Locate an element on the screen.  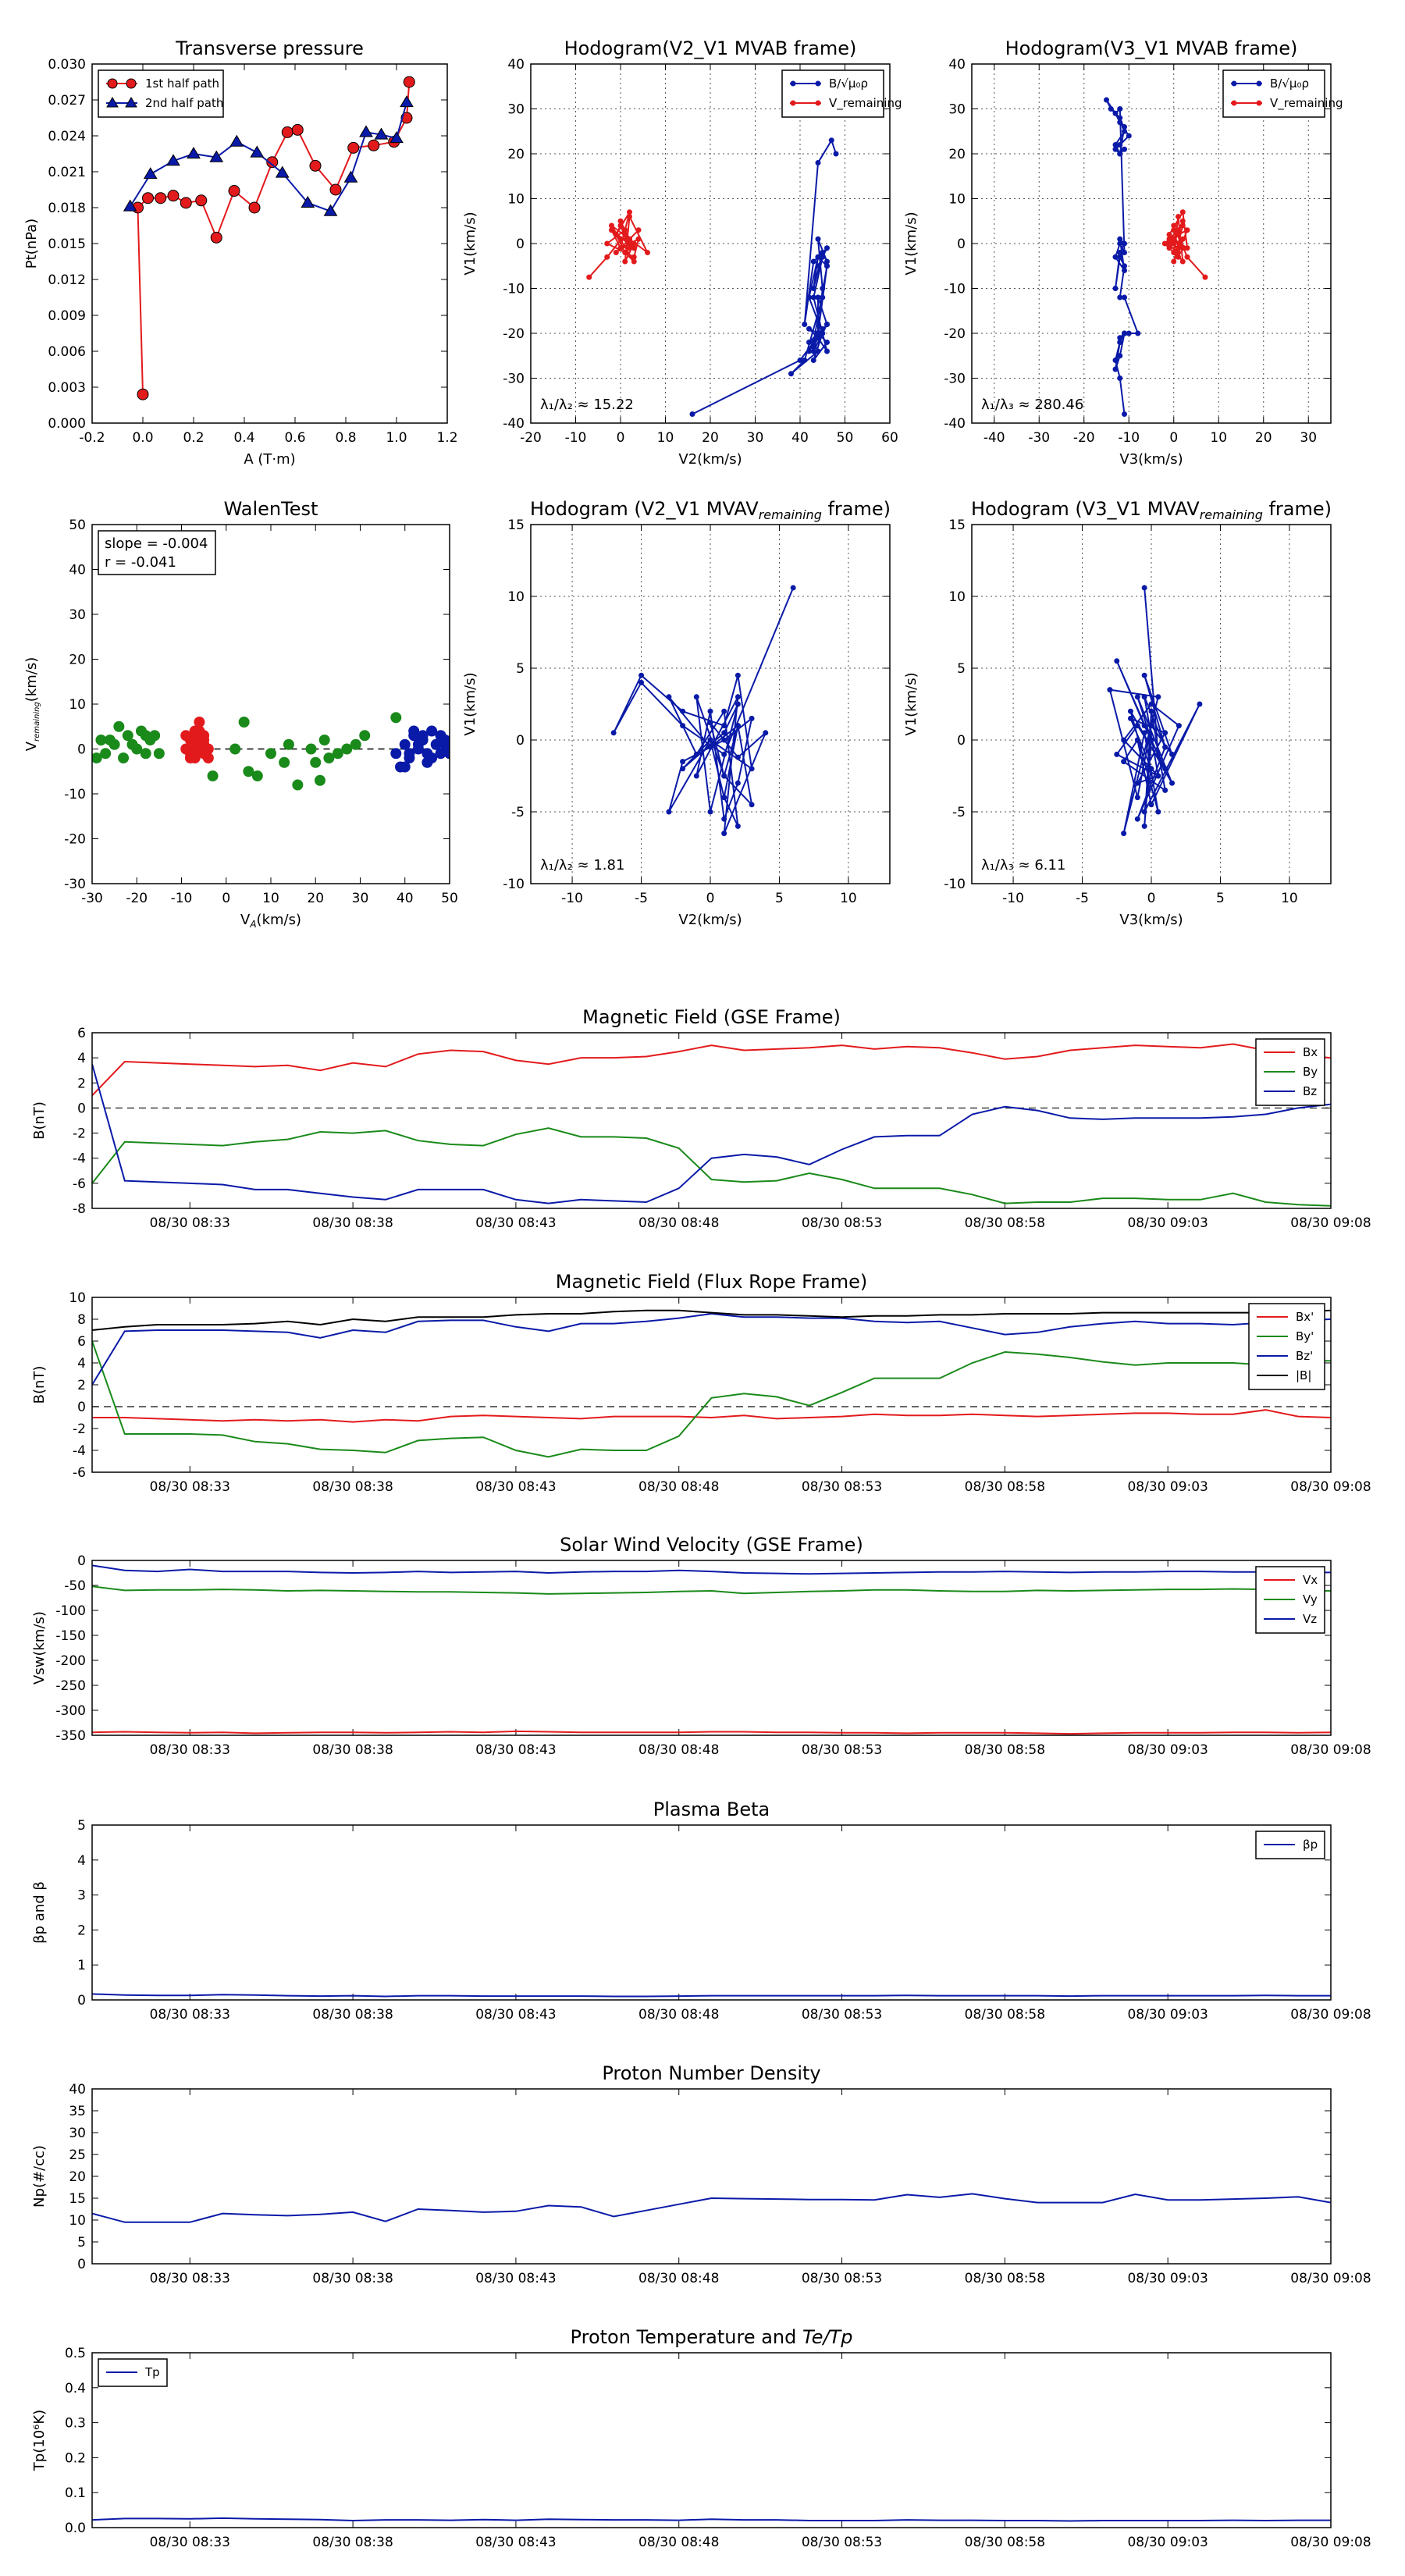
y-tick-label: -2 is located at coordinates (80, 1429).